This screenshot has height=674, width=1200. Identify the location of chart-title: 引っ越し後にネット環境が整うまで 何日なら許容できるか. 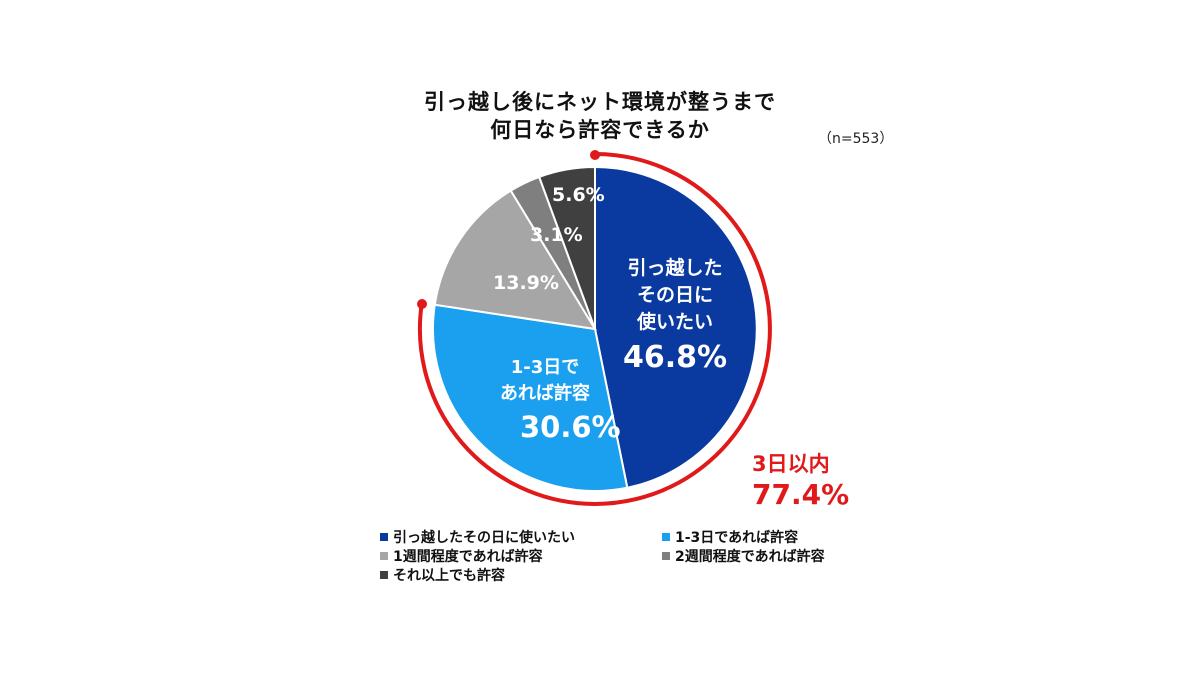
(600, 116).